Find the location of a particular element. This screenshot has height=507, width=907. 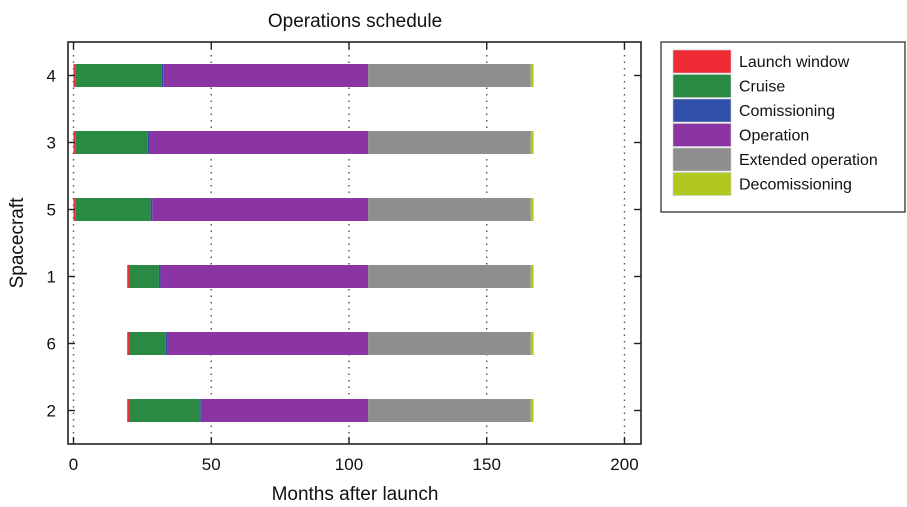

y-axis-label: Spacecraft is located at coordinates (17, 243).